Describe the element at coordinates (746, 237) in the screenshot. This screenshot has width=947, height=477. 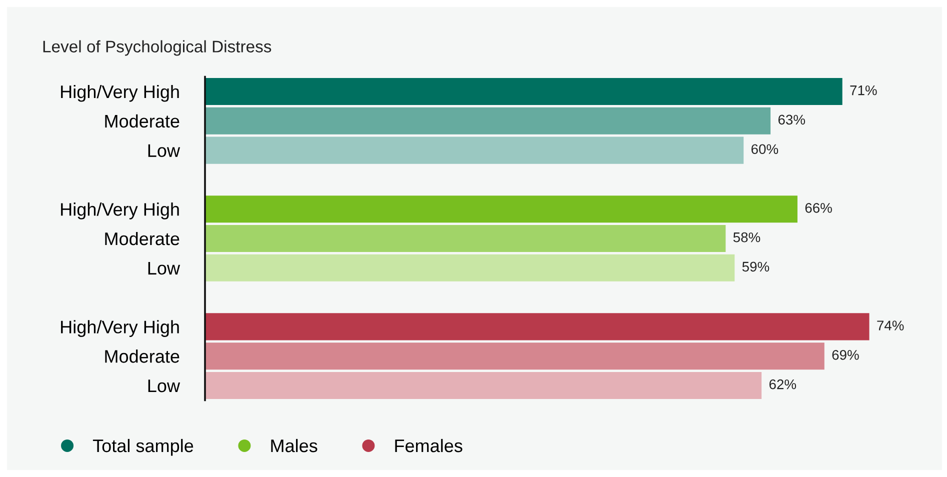
I see `data-label: 58%` at that location.